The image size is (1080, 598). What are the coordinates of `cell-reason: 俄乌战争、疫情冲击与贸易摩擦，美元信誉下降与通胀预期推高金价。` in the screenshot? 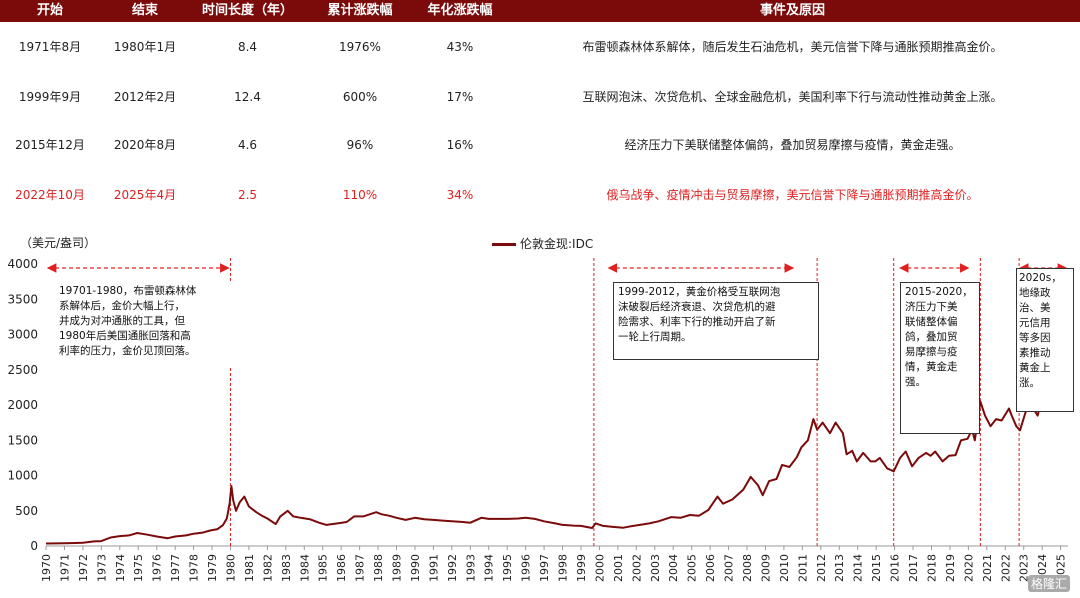 It's located at (792, 195).